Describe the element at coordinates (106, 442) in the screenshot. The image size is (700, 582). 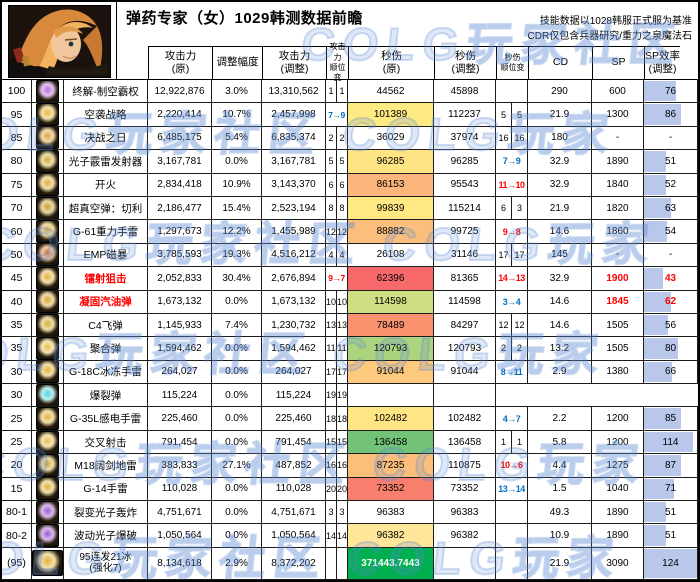
I see `cell-skill-name: 交叉射击` at that location.